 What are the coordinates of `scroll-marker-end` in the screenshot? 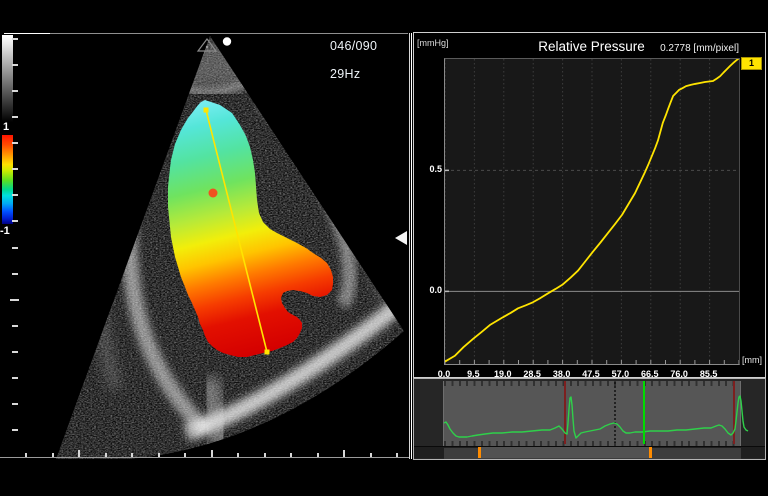 It's located at (650, 452).